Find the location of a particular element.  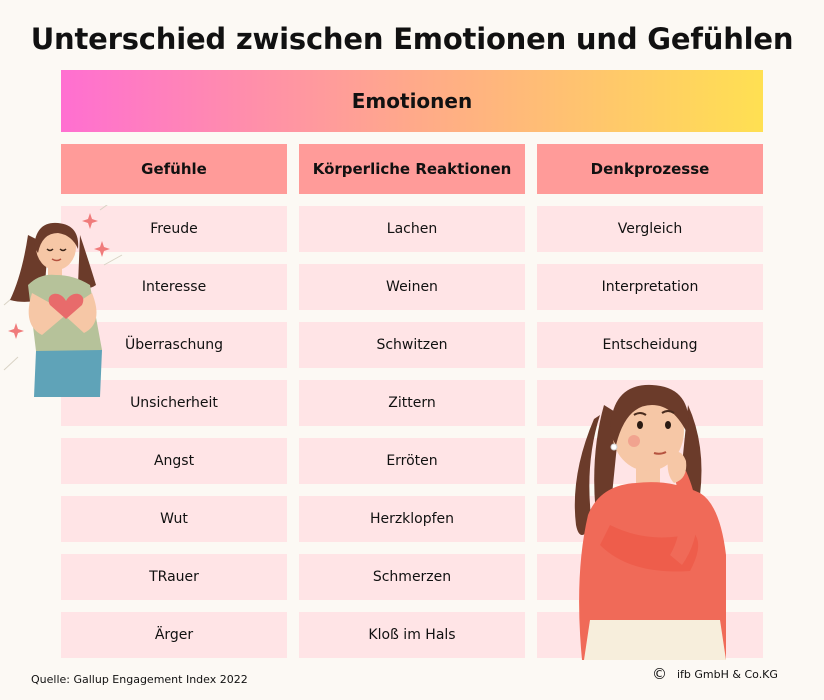

table-cell: Zittern is located at coordinates (412, 403).